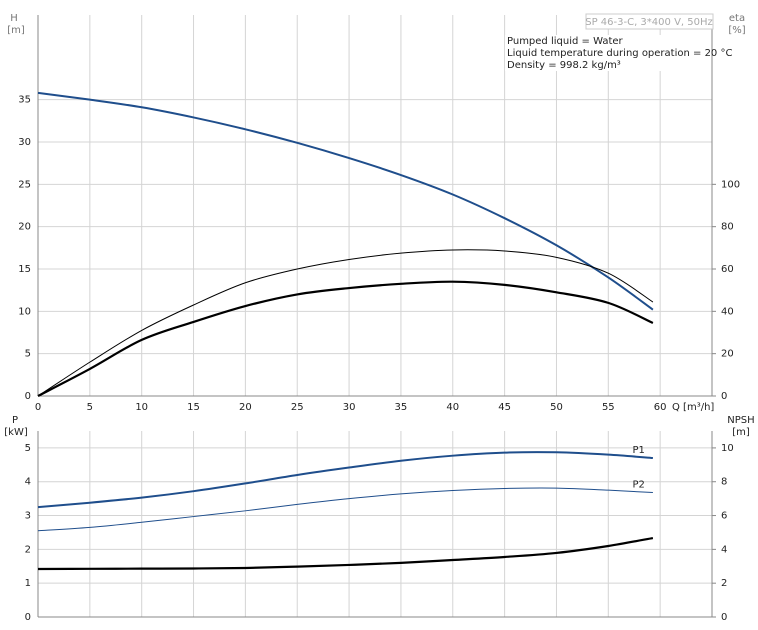 The height and width of the screenshot is (630, 758). Describe the element at coordinates (16, 432) in the screenshot. I see `y-axis-unit: [kW]` at that location.